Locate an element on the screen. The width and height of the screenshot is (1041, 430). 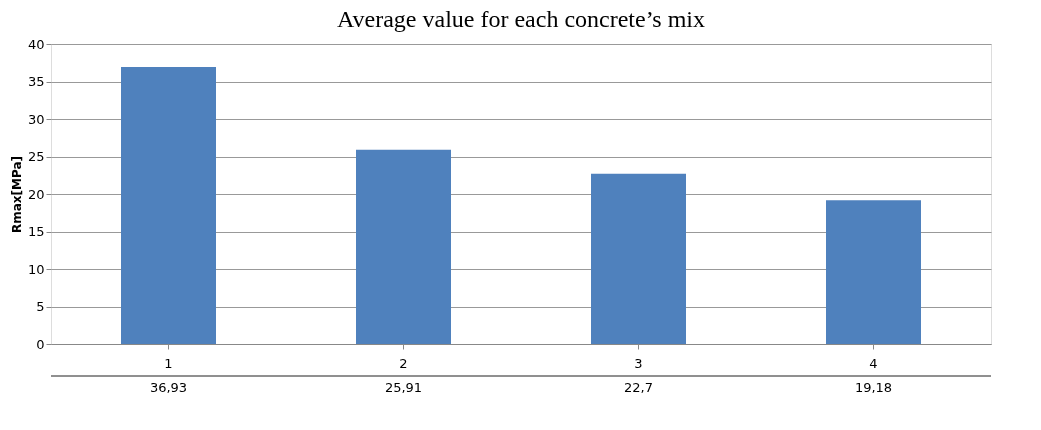
y-tick-label: 5 is located at coordinates (40, 306).